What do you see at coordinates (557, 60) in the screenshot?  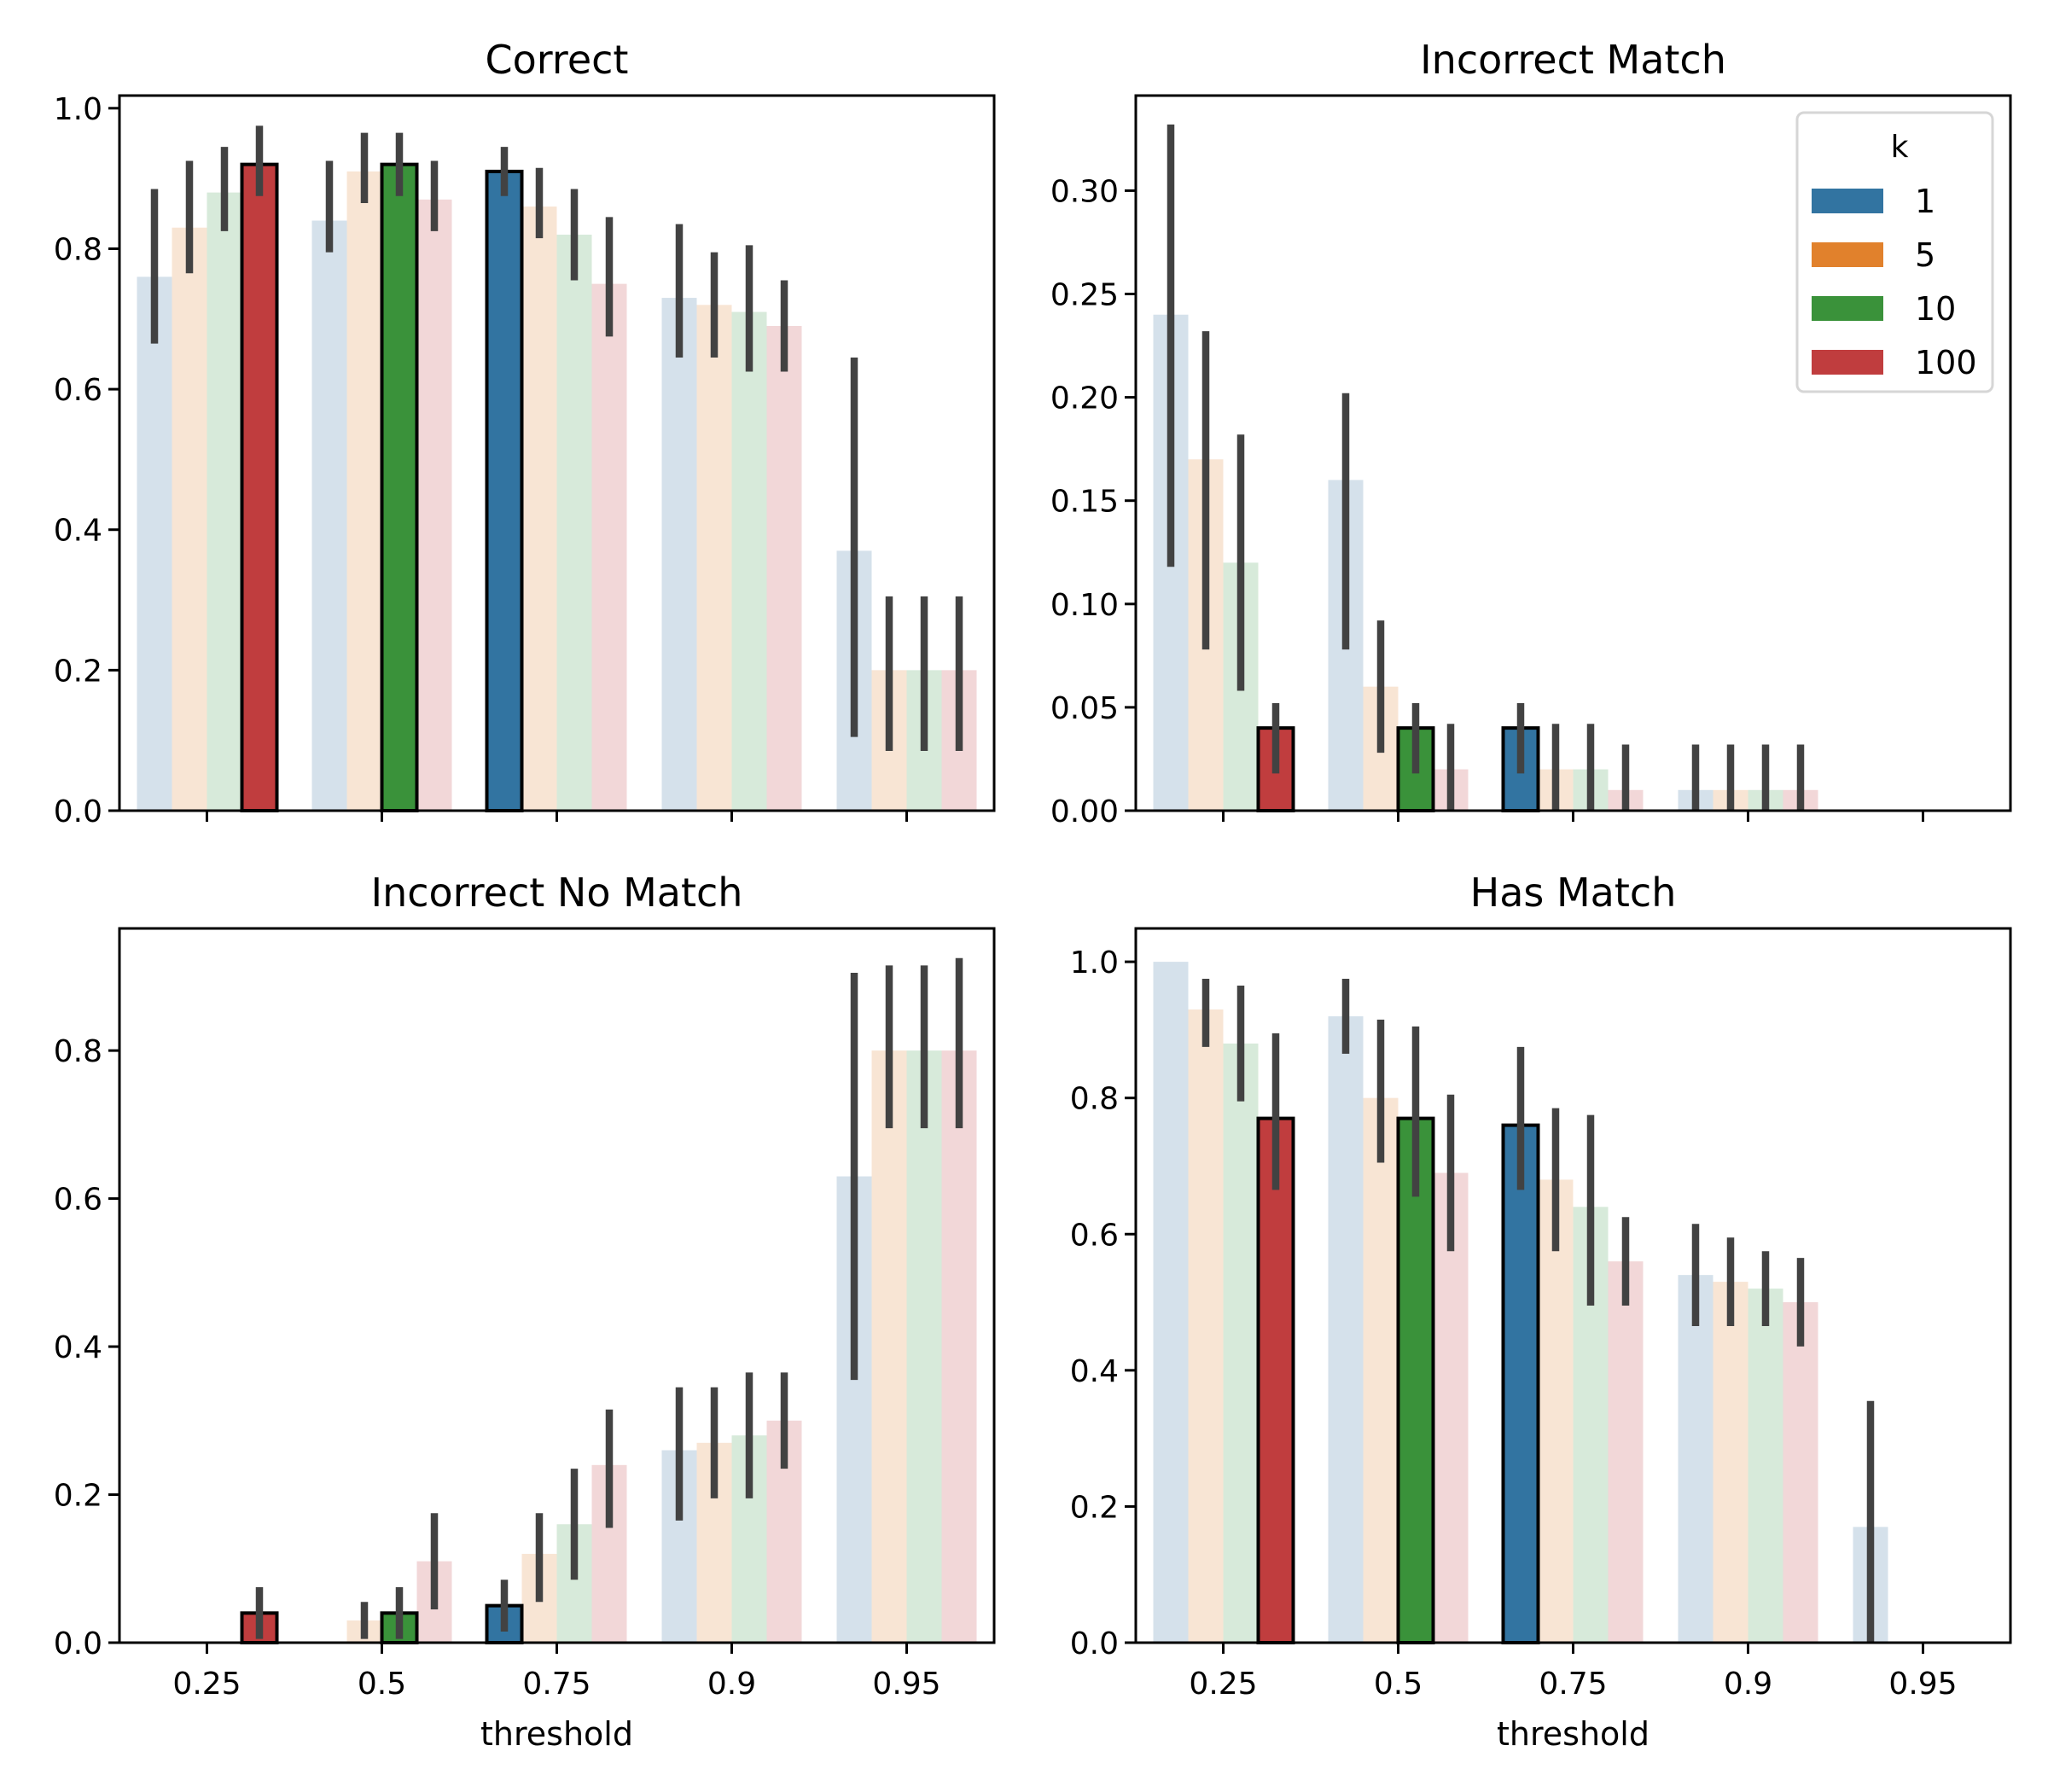 I see `panel-title: Correct` at bounding box center [557, 60].